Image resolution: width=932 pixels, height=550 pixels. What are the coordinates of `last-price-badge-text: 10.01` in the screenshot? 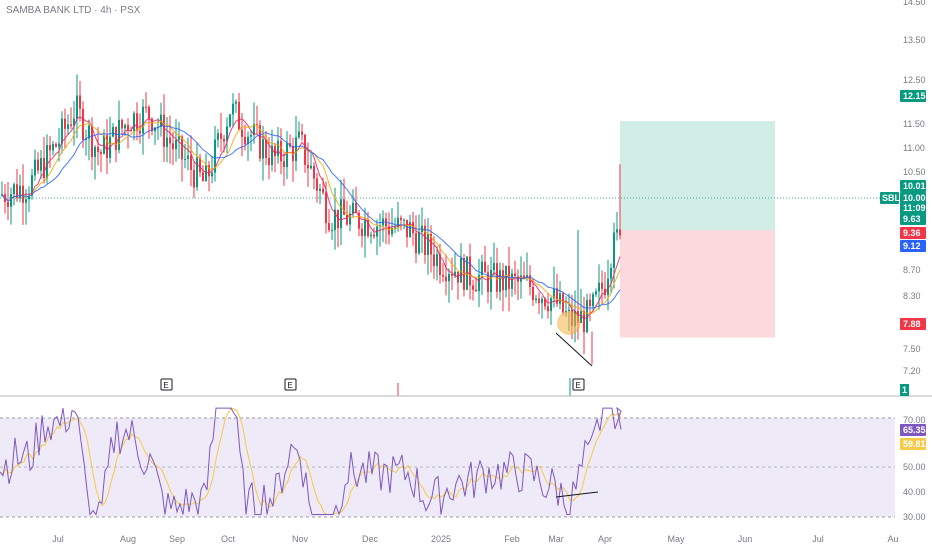 It's located at (914, 186).